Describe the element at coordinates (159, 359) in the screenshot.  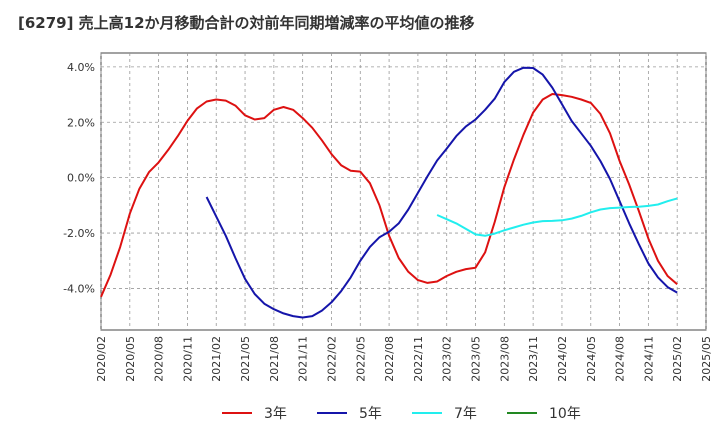
I see `x-tick-label: 2020/08` at that location.